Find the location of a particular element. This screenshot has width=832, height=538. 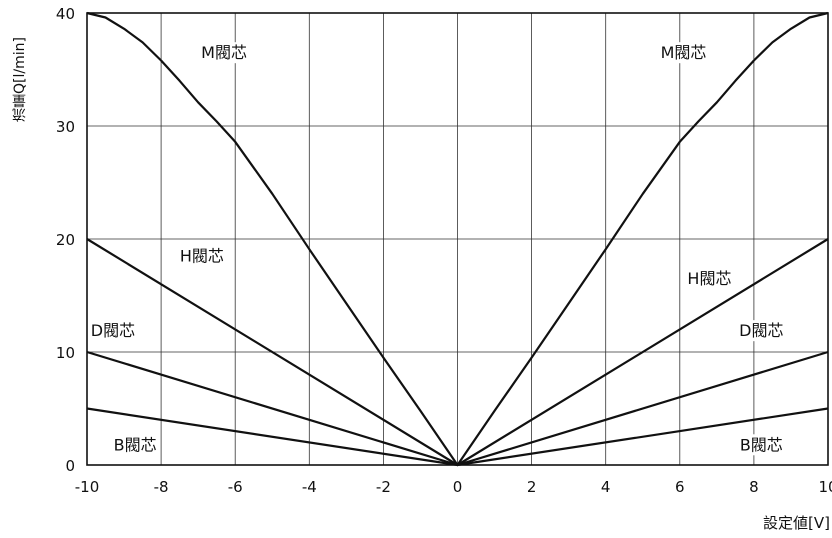

x-tick-label-4: -2 is located at coordinates (383, 487).